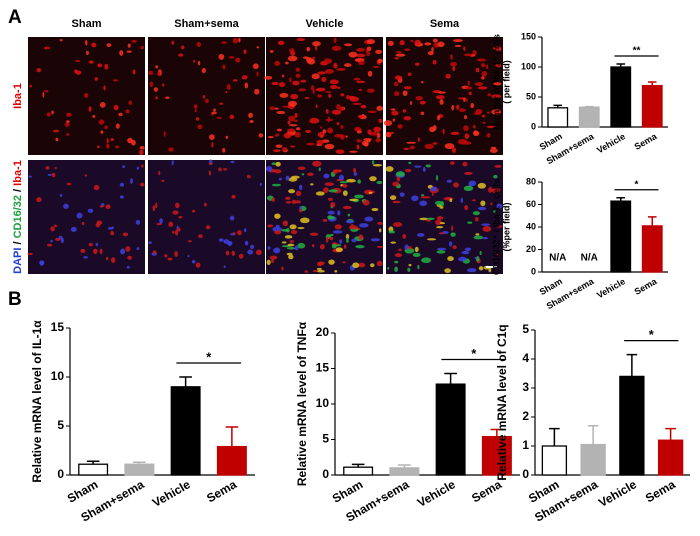 The image size is (700, 536). I want to click on y-tick-label: 0, so click(525, 474).